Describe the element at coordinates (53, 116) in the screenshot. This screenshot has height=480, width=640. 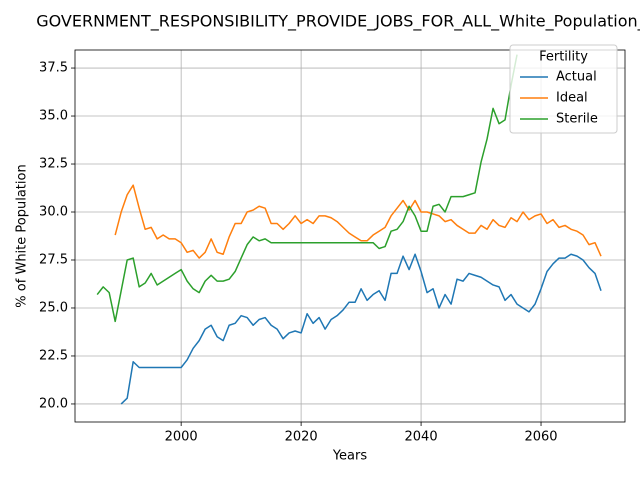
I see `y-tick-label: 35.0` at that location.